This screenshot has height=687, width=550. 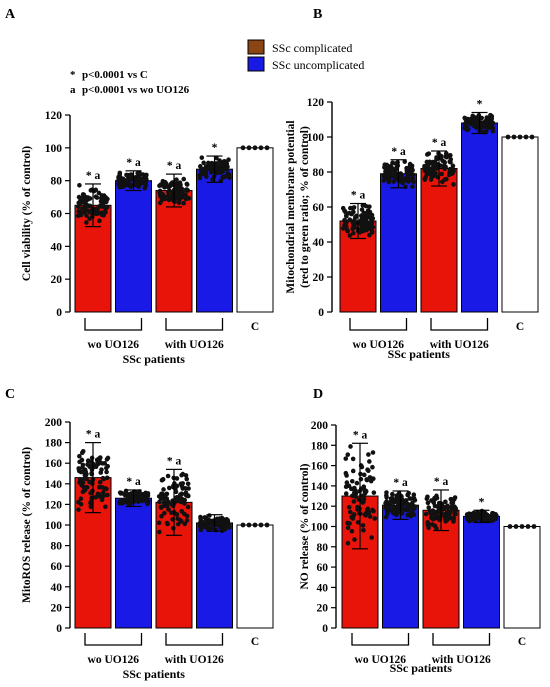 What do you see at coordinates (194, 639) in the screenshot?
I see `group-bracket` at bounding box center [194, 639].